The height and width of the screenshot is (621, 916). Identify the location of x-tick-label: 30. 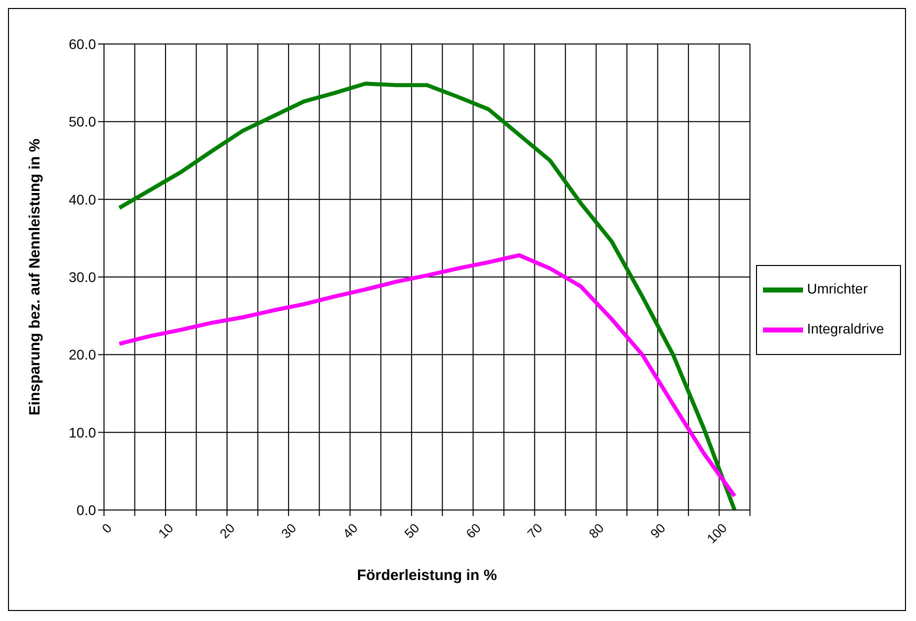
(289, 531).